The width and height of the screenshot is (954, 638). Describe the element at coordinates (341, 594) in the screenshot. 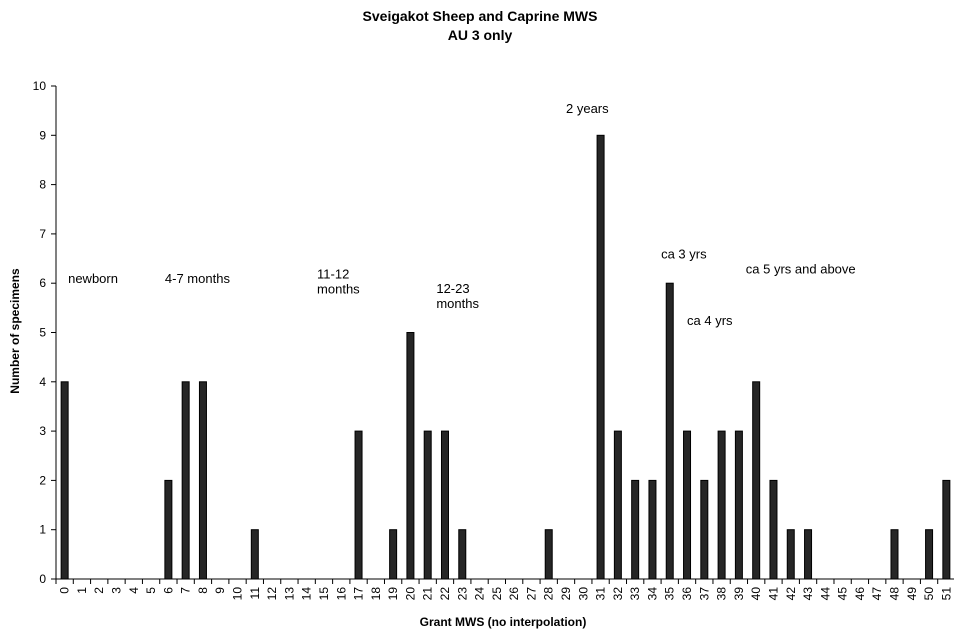

I see `x-tick-label: 16` at that location.